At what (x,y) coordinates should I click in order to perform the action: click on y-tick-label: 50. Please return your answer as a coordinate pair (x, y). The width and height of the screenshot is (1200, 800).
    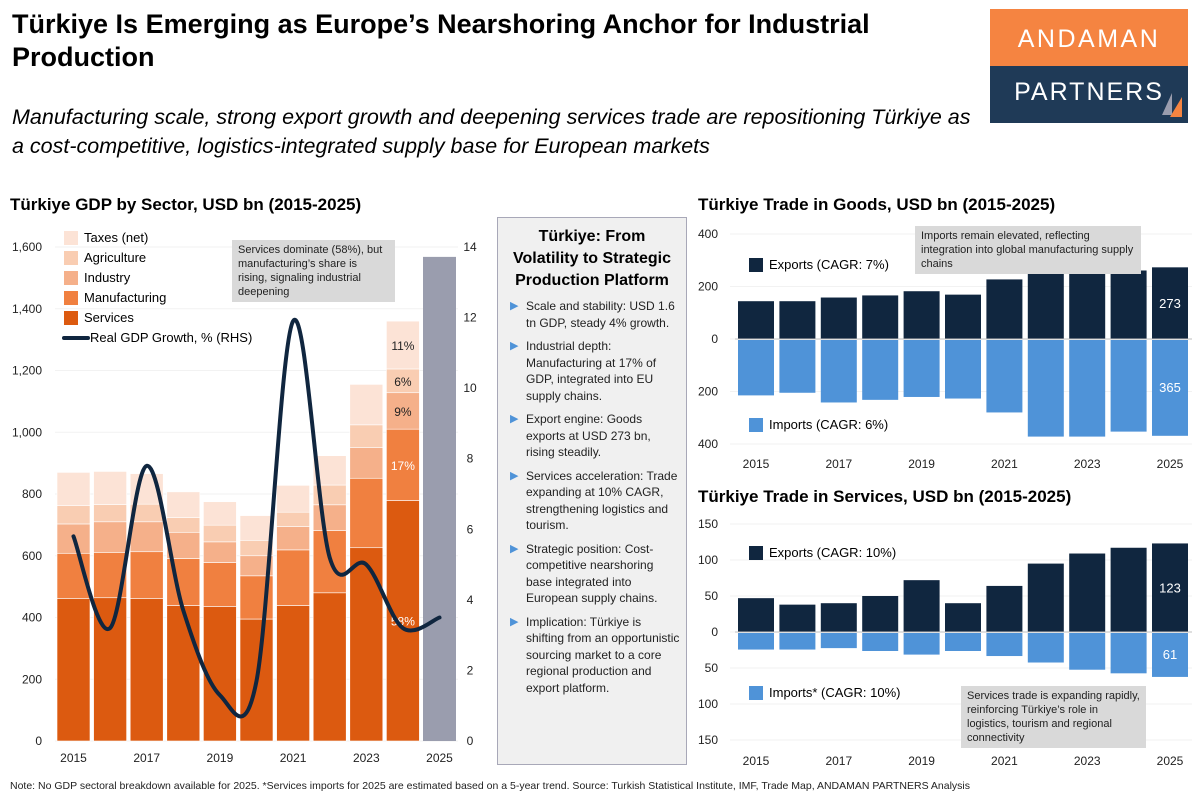
    Looking at the image, I should click on (712, 596).